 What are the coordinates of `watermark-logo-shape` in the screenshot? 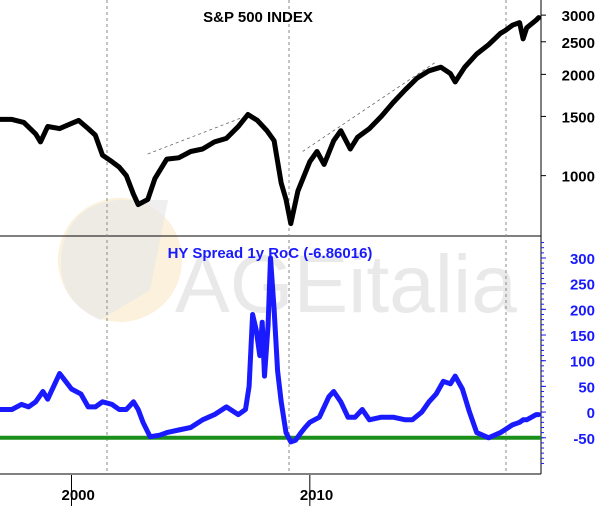 It's located at (114, 260).